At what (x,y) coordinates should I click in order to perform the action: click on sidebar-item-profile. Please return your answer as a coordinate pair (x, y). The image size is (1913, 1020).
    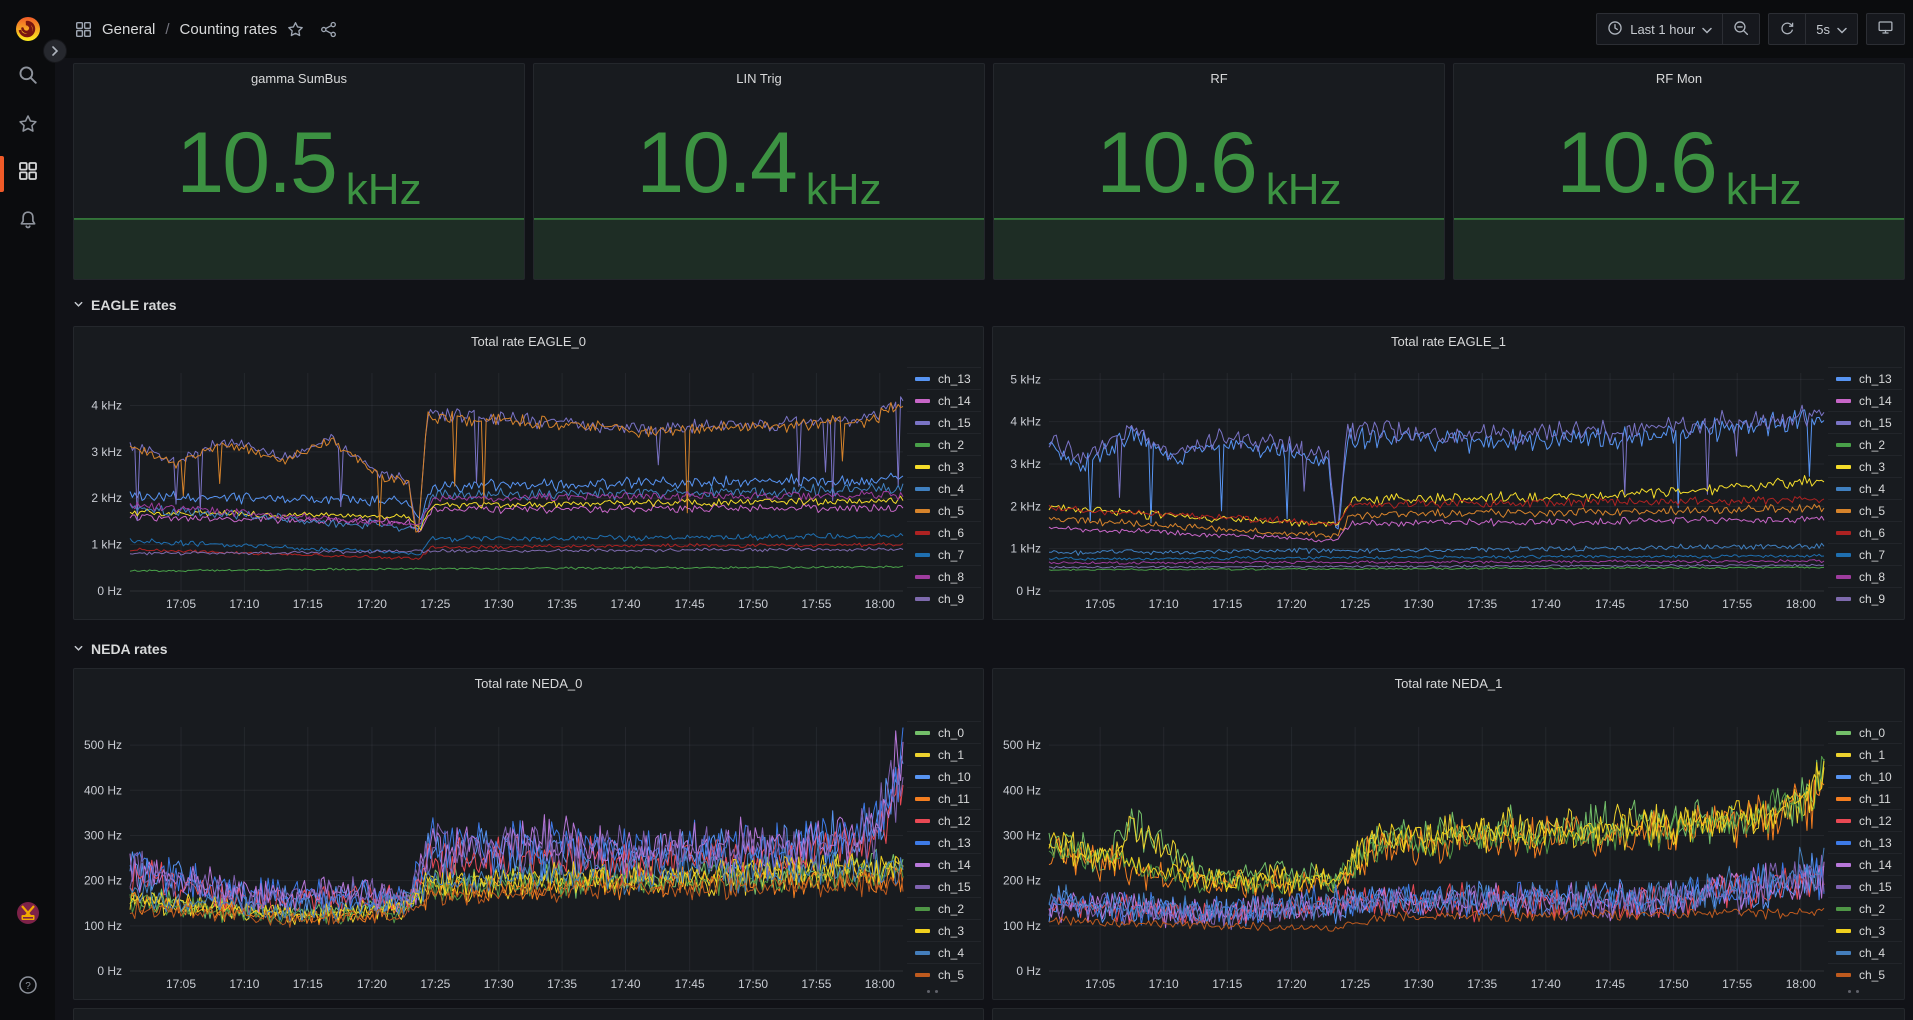
    Looking at the image, I should click on (27, 915).